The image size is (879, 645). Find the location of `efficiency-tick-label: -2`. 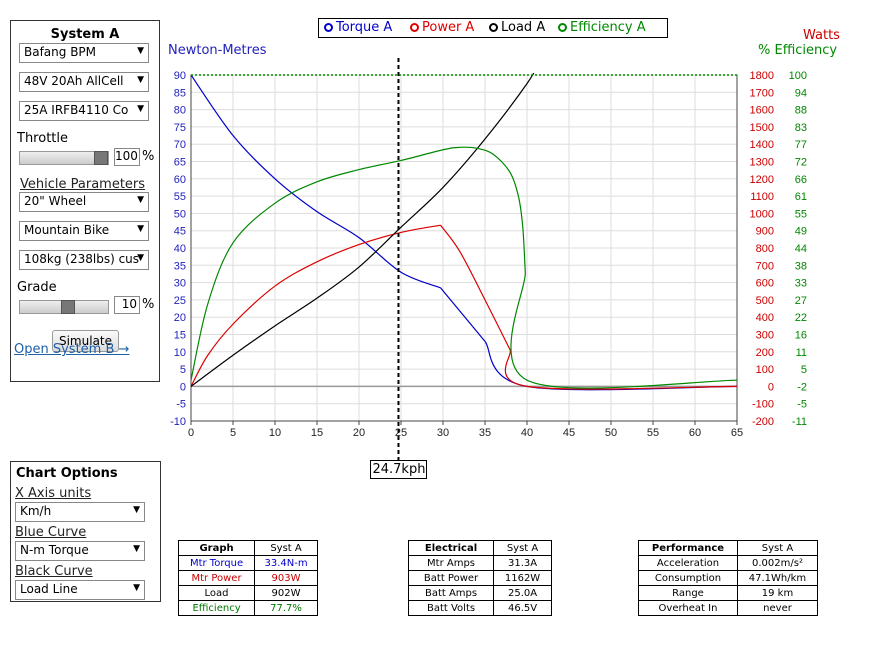

efficiency-tick-label: -2 is located at coordinates (802, 387).